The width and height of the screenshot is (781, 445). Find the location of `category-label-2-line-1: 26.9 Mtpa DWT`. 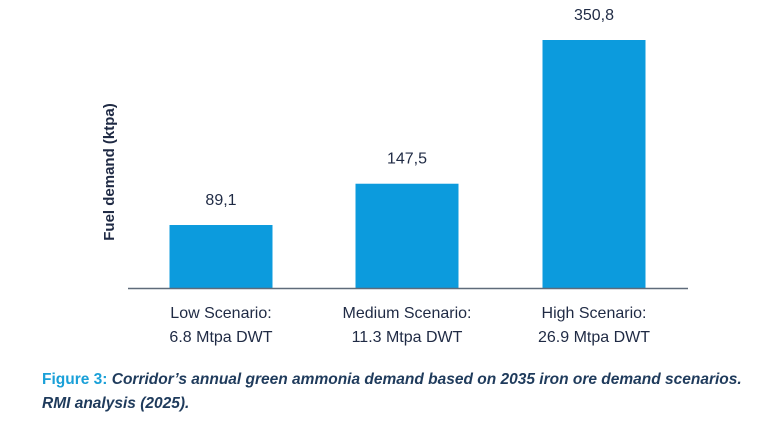

category-label-2-line-1: 26.9 Mtpa DWT is located at coordinates (594, 337).